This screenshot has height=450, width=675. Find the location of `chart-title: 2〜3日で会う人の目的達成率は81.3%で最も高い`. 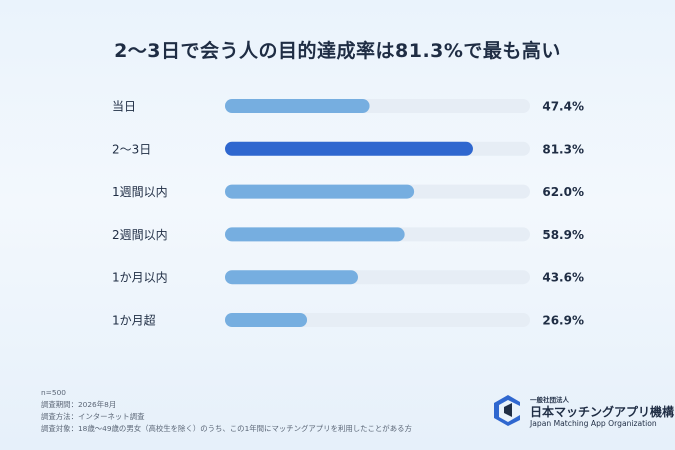

chart-title: 2〜3日で会う人の目的達成率は81.3%で最も高い is located at coordinates (337, 51).